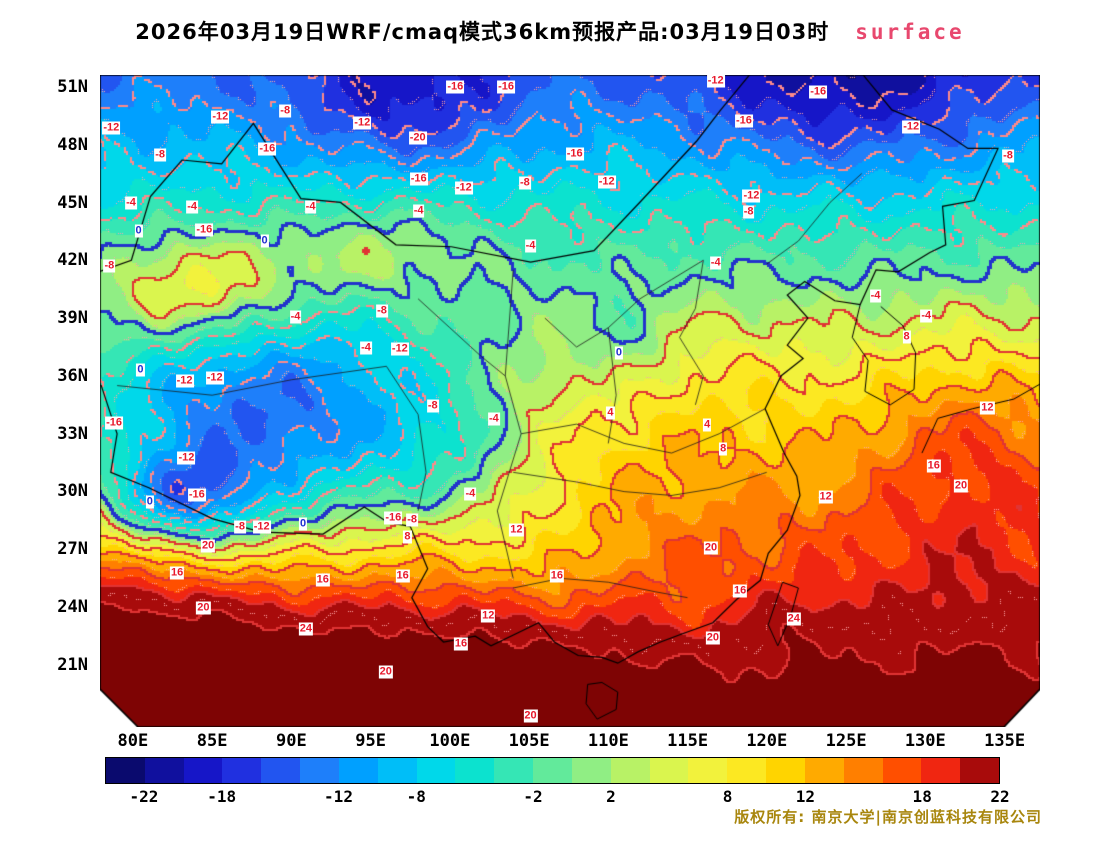  Describe the element at coordinates (925, 741) in the screenshot. I see `lon-tick-label: 130E` at that location.